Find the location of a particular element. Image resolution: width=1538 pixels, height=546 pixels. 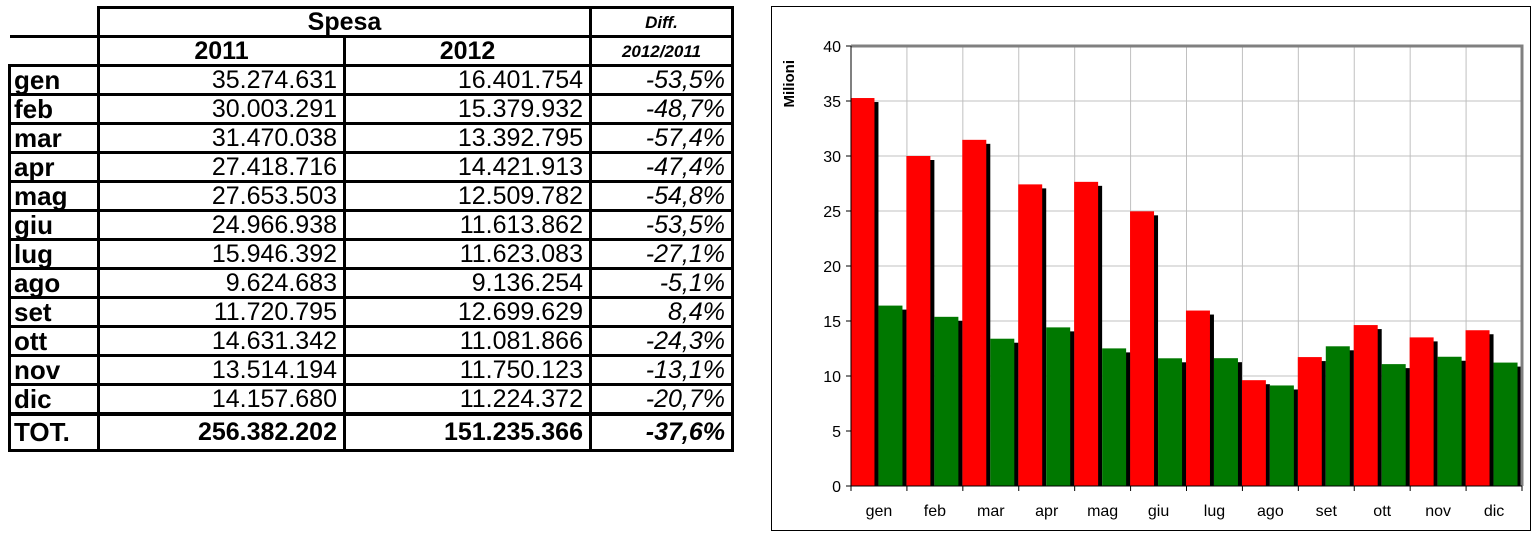

value-2011-cell: 27.418.716 is located at coordinates (221, 167).